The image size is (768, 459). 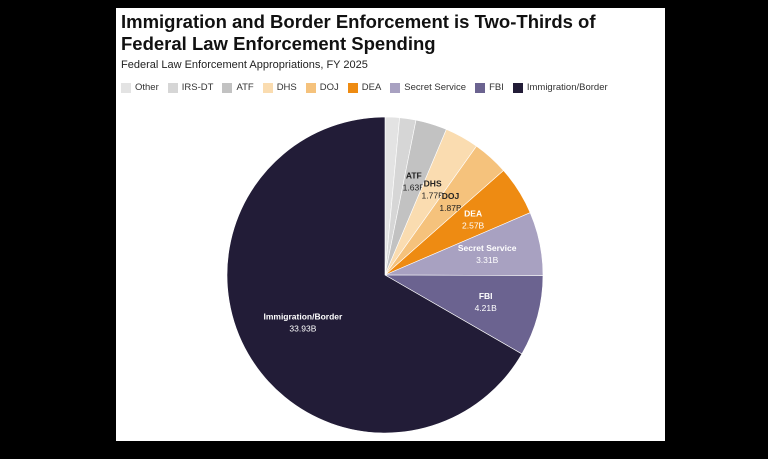 What do you see at coordinates (197, 87) in the screenshot?
I see `legend-label: IRS-DT` at bounding box center [197, 87].